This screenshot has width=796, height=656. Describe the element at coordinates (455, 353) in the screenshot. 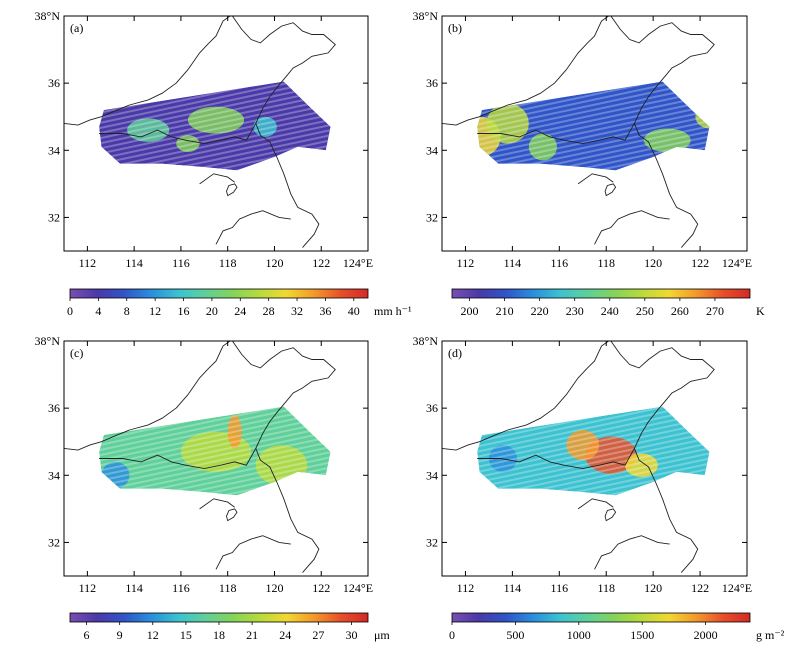

I see `panel-label: (d)` at that location.